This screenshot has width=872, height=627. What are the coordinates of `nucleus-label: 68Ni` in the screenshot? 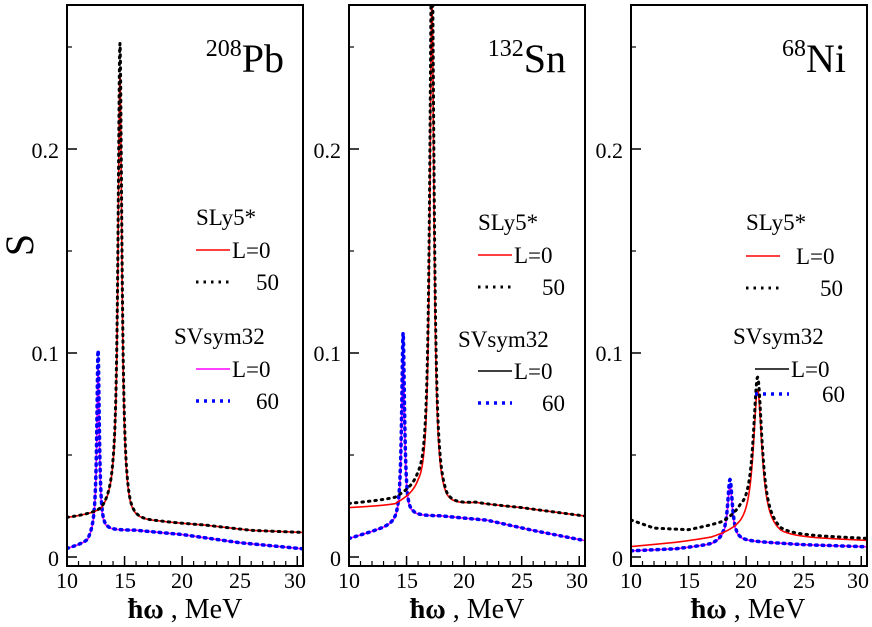 It's located at (814, 58).